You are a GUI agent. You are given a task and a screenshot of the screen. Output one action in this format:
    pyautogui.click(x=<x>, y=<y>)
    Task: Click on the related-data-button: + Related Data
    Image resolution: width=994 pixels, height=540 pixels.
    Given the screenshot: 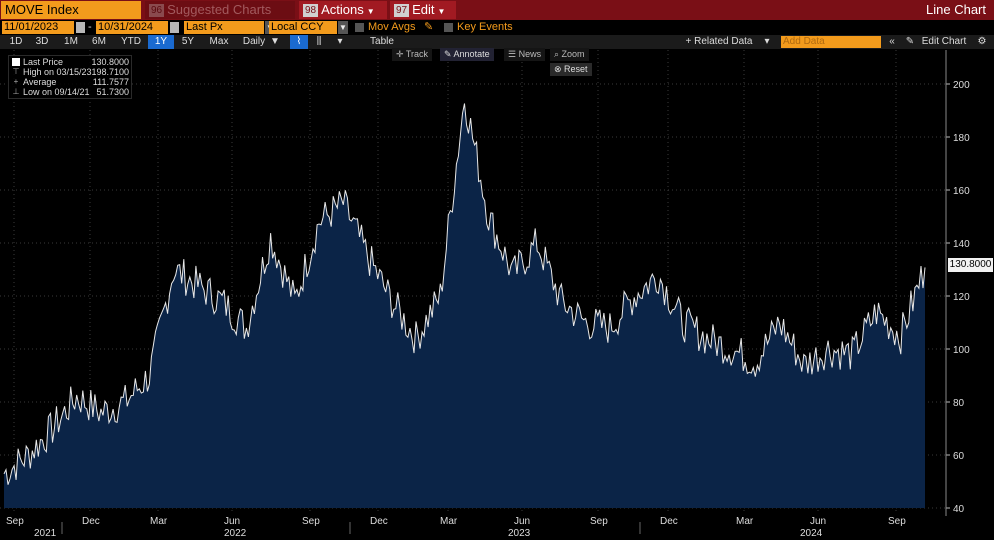 What is the action you would take?
    pyautogui.click(x=719, y=41)
    